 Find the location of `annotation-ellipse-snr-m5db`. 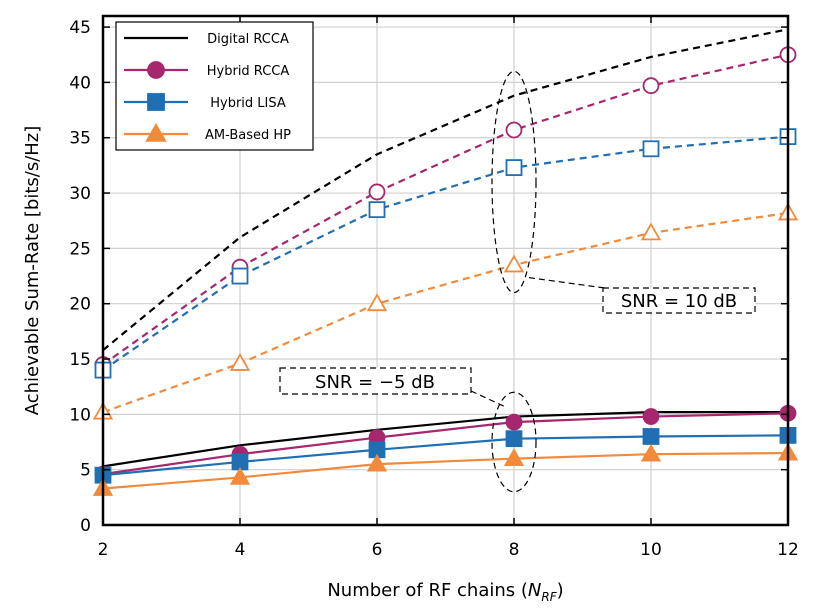

annotation-ellipse-snr-m5db is located at coordinates (514, 442).